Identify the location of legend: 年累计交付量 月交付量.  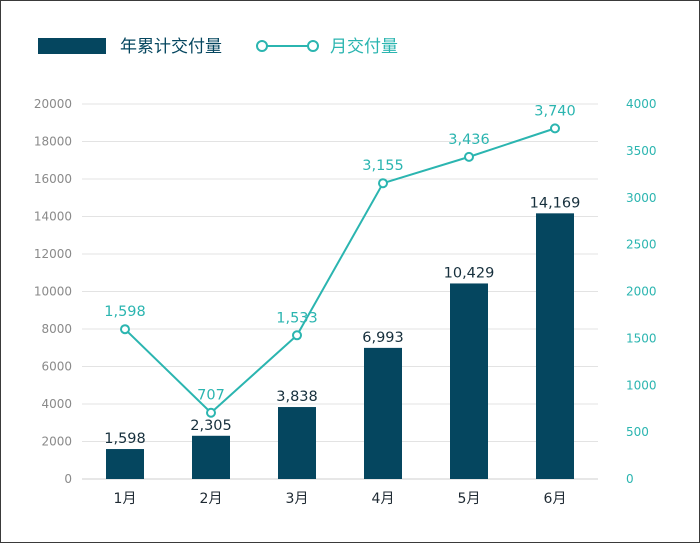
(218, 47).